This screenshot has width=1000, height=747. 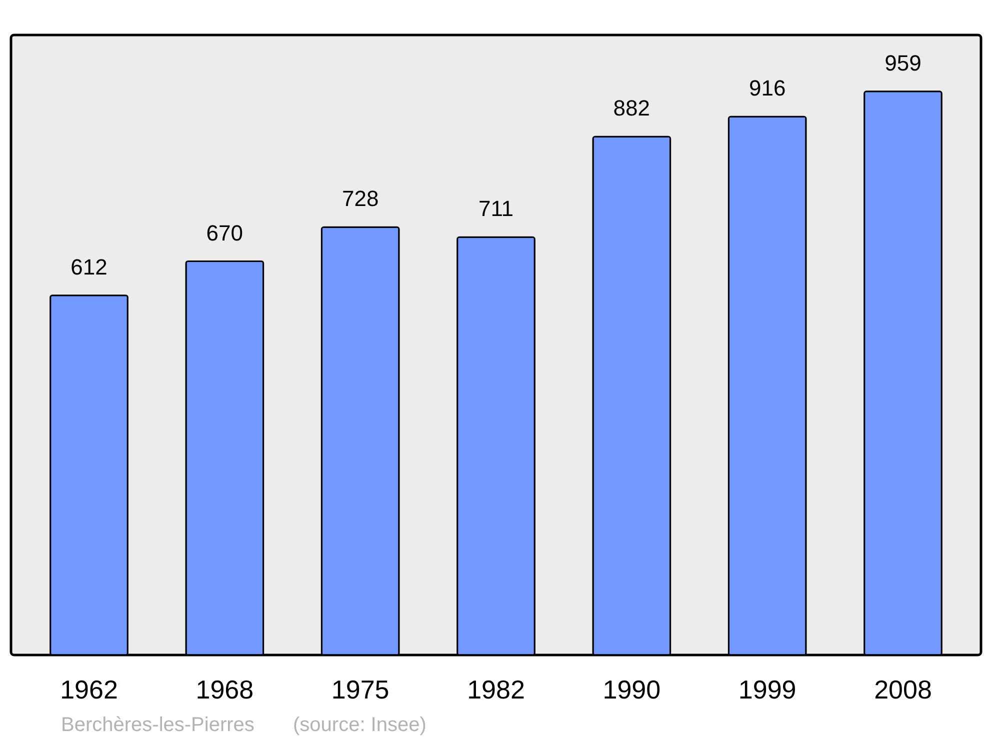 What do you see at coordinates (89, 267) in the screenshot?
I see `data-label: 612` at bounding box center [89, 267].